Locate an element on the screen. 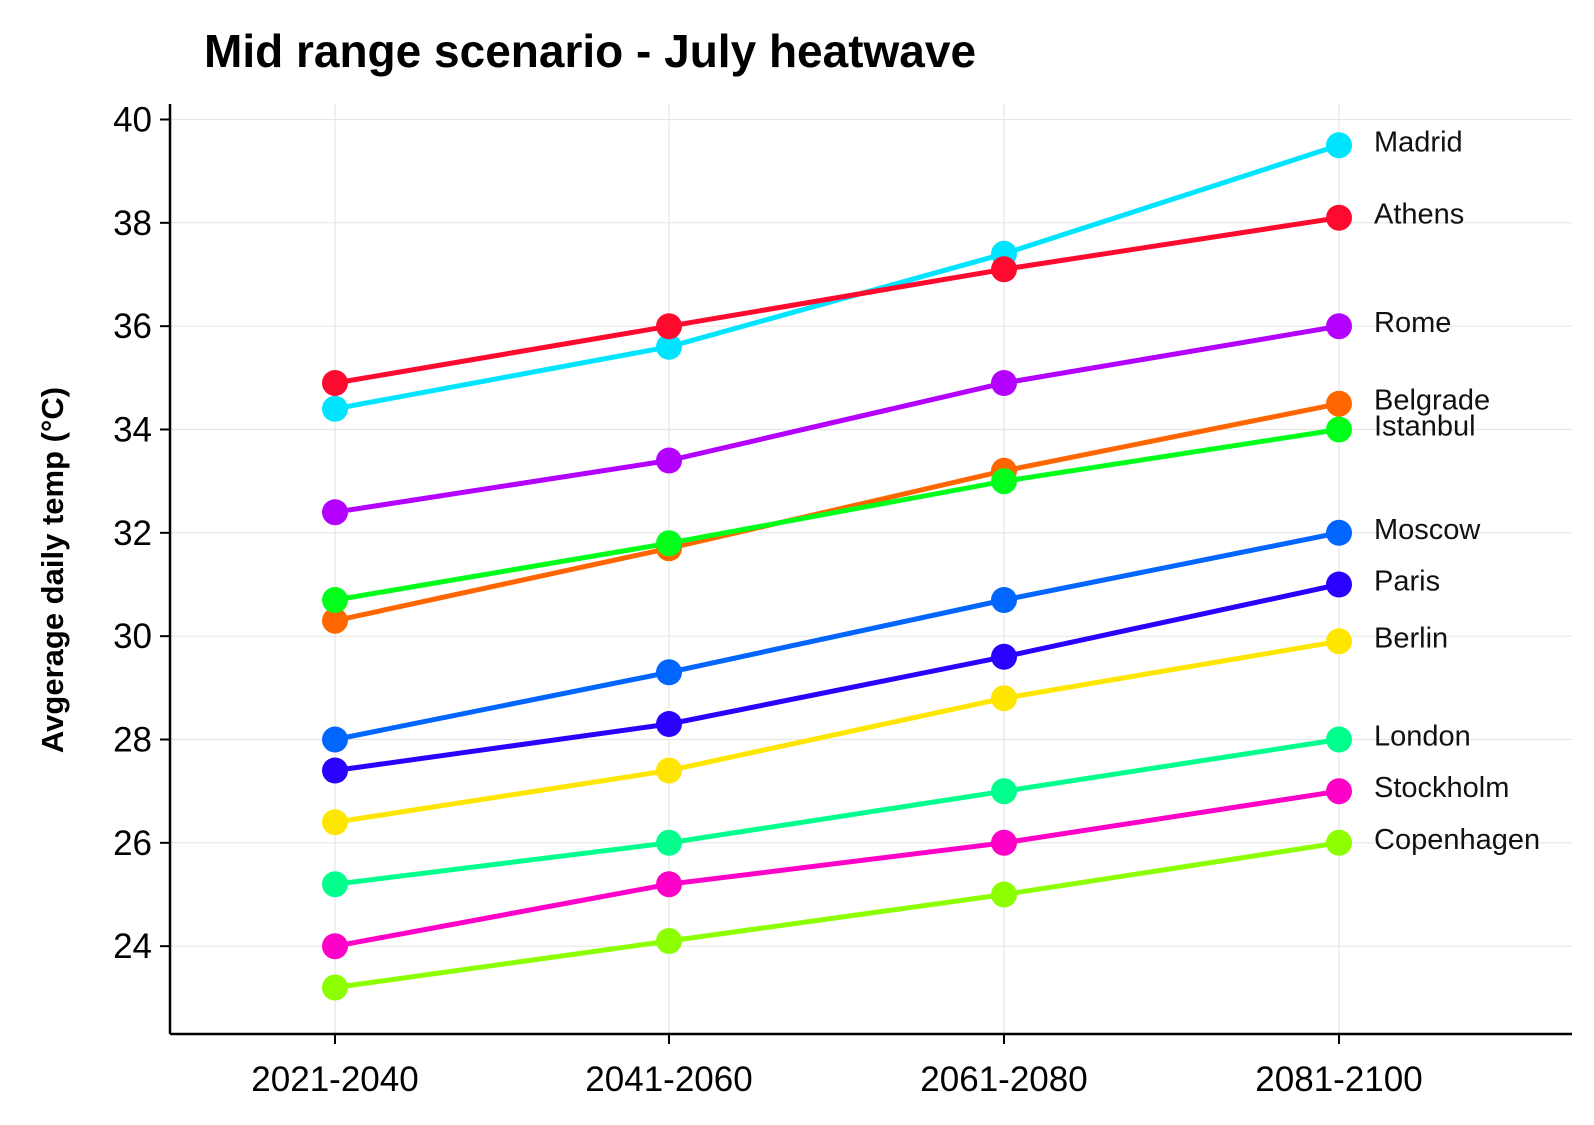 The height and width of the screenshot is (1125, 1594). series-line-stockholm is located at coordinates (837, 868).